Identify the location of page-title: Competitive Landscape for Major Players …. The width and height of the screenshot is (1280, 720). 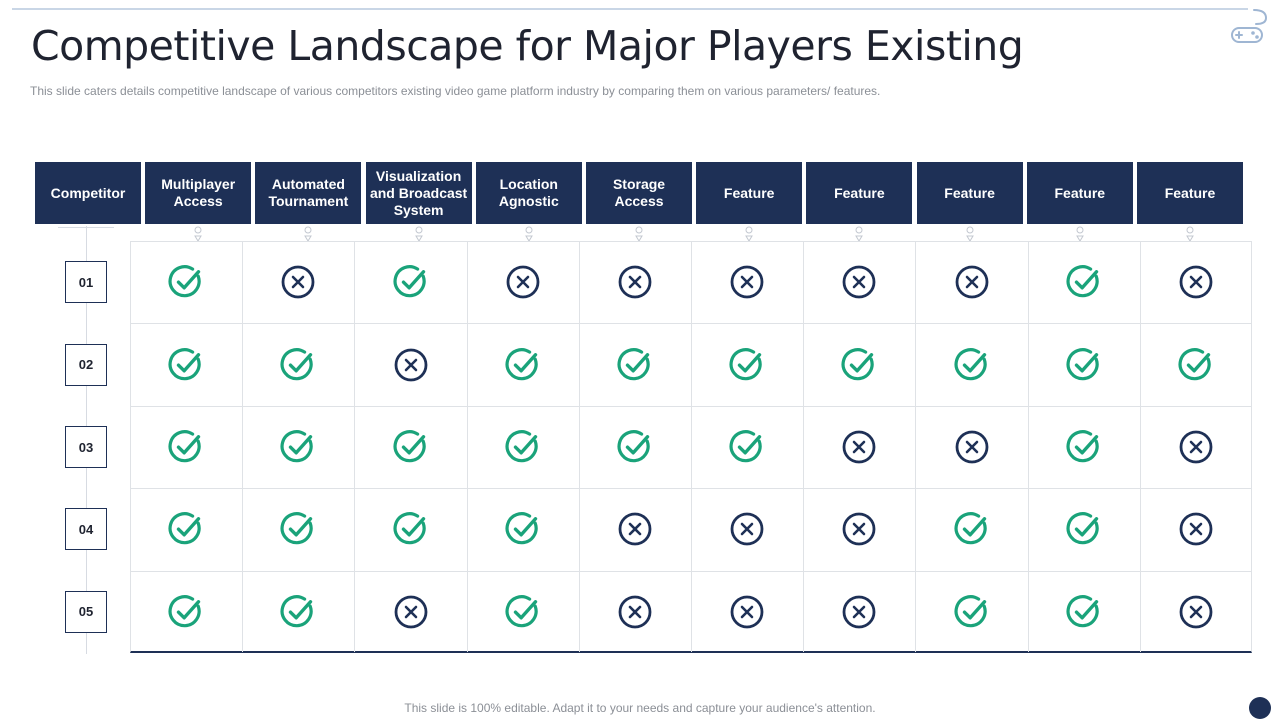
(527, 46).